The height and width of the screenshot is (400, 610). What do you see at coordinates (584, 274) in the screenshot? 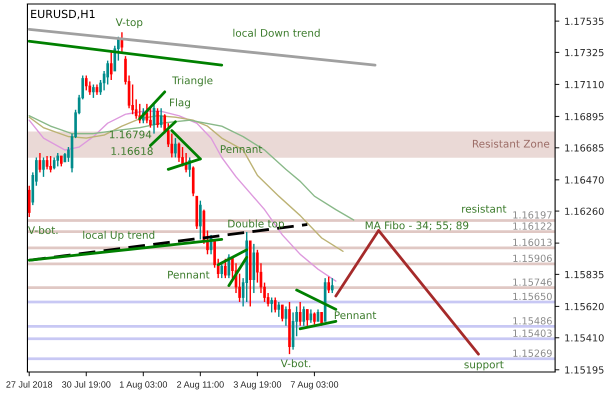
I see `y-tick-label: 1.15835` at bounding box center [584, 274].